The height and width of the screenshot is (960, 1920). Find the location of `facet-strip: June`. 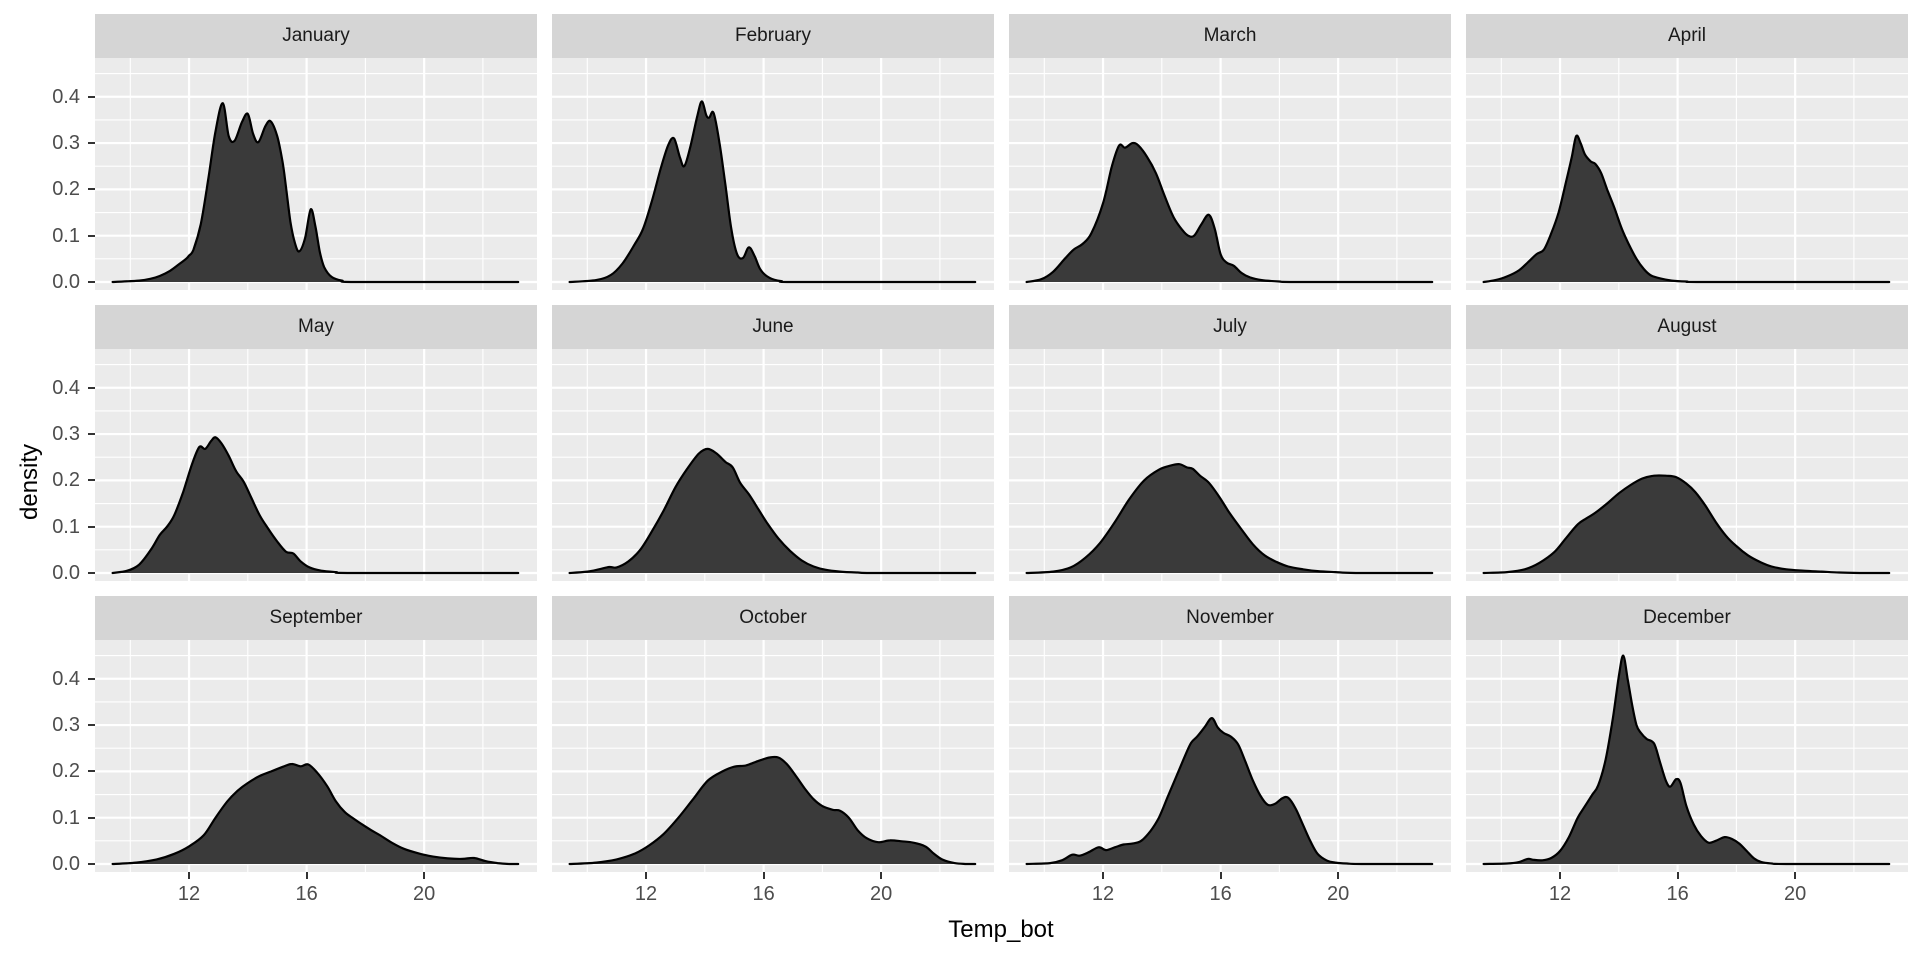

facet-strip: June is located at coordinates (773, 327).